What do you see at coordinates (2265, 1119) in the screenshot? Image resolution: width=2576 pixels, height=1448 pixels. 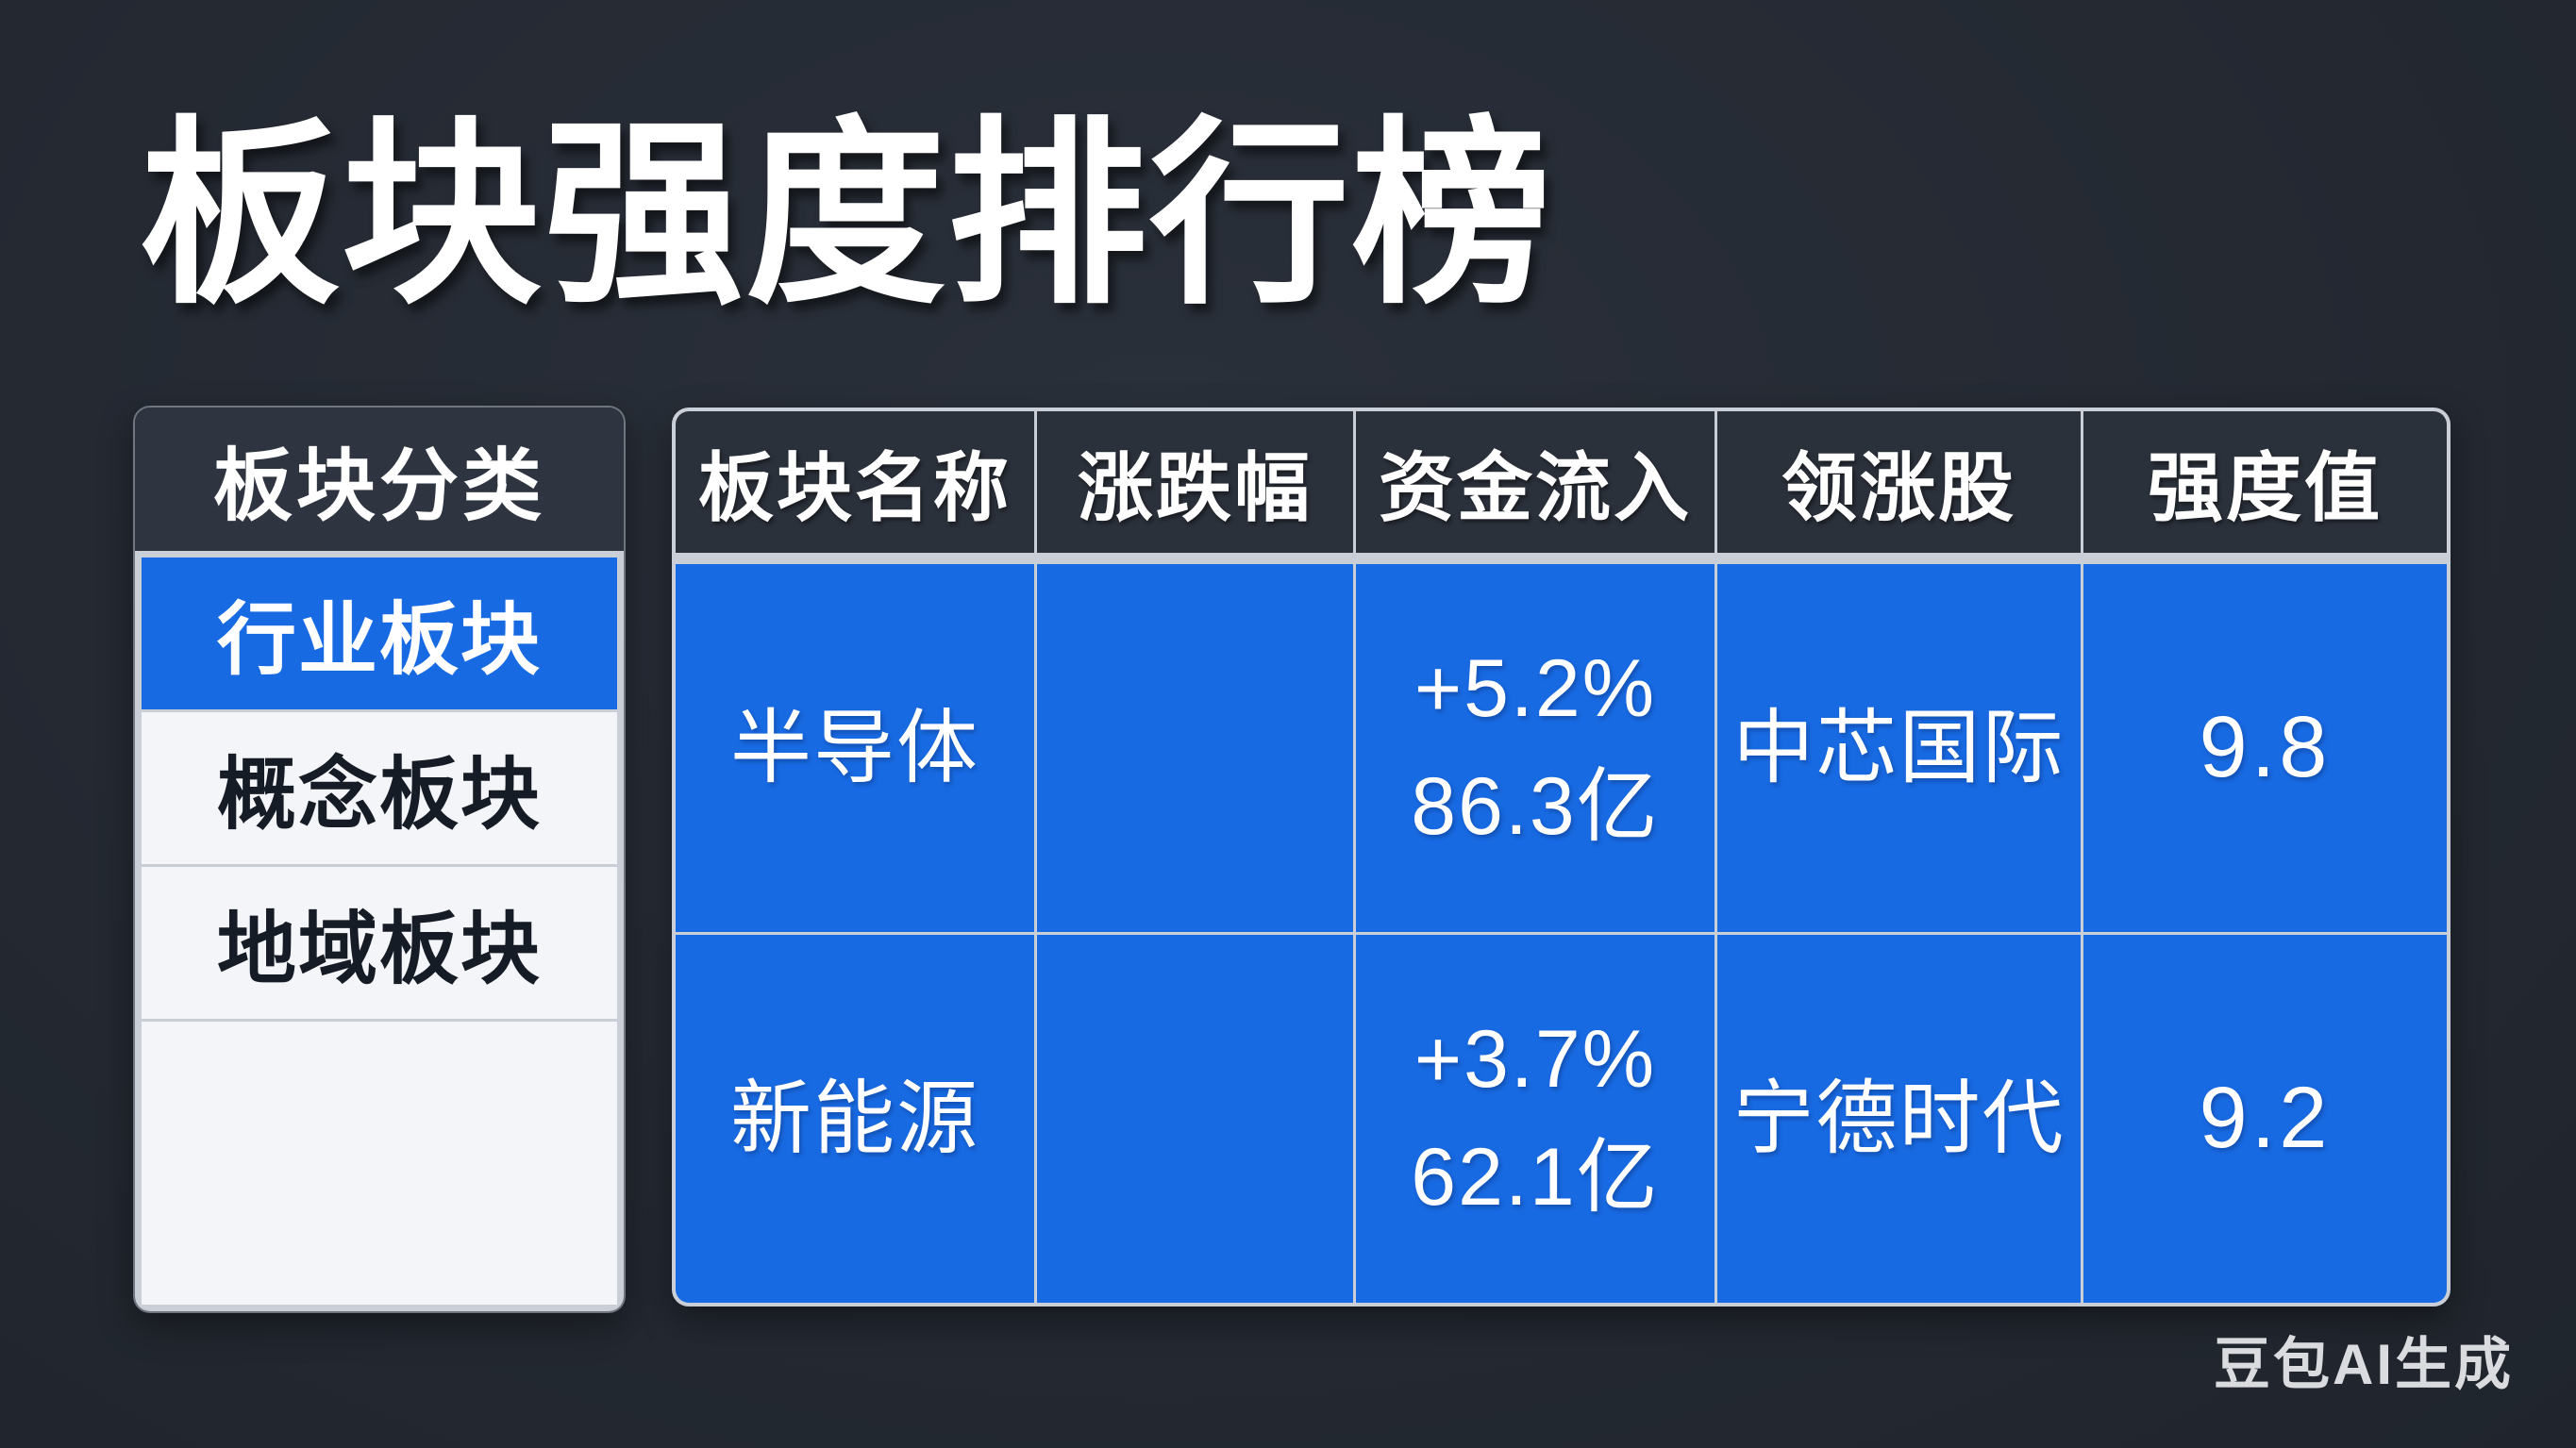 I see `cell-row2-strength: 9.2` at bounding box center [2265, 1119].